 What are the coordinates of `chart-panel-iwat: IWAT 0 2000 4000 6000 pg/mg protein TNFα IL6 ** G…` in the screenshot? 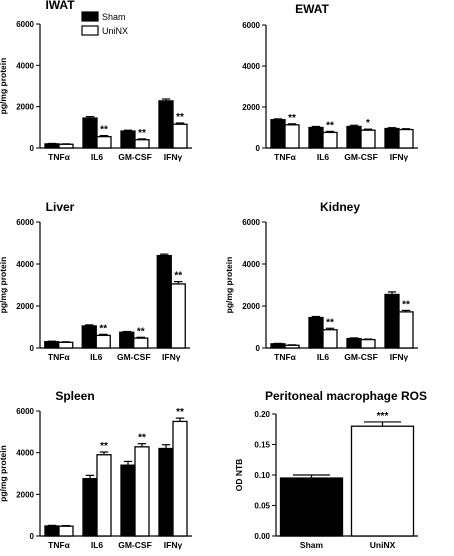 It's located at (96, 81).